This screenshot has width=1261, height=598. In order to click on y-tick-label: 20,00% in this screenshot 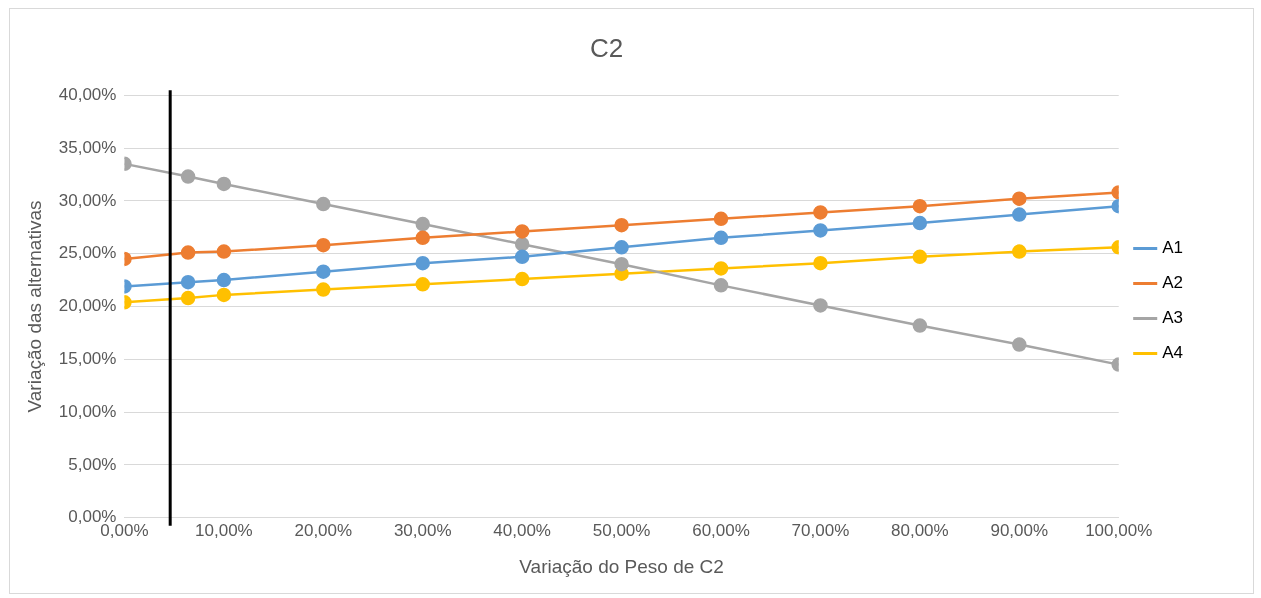, I will do `click(87, 306)`.